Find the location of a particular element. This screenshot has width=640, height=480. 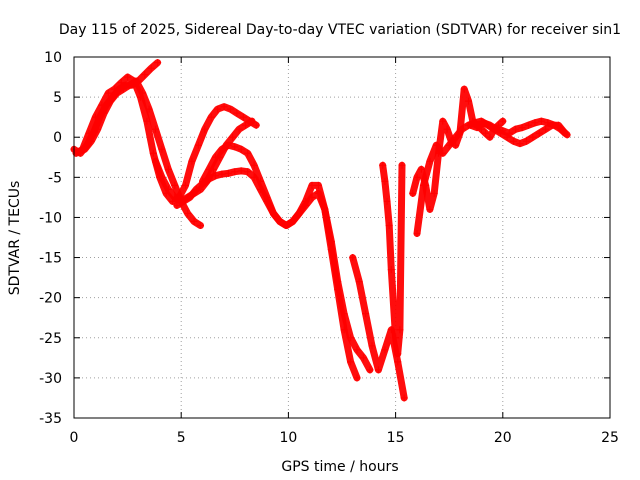

y-axis-title: SDTVAR / TECUs is located at coordinates (15, 238).